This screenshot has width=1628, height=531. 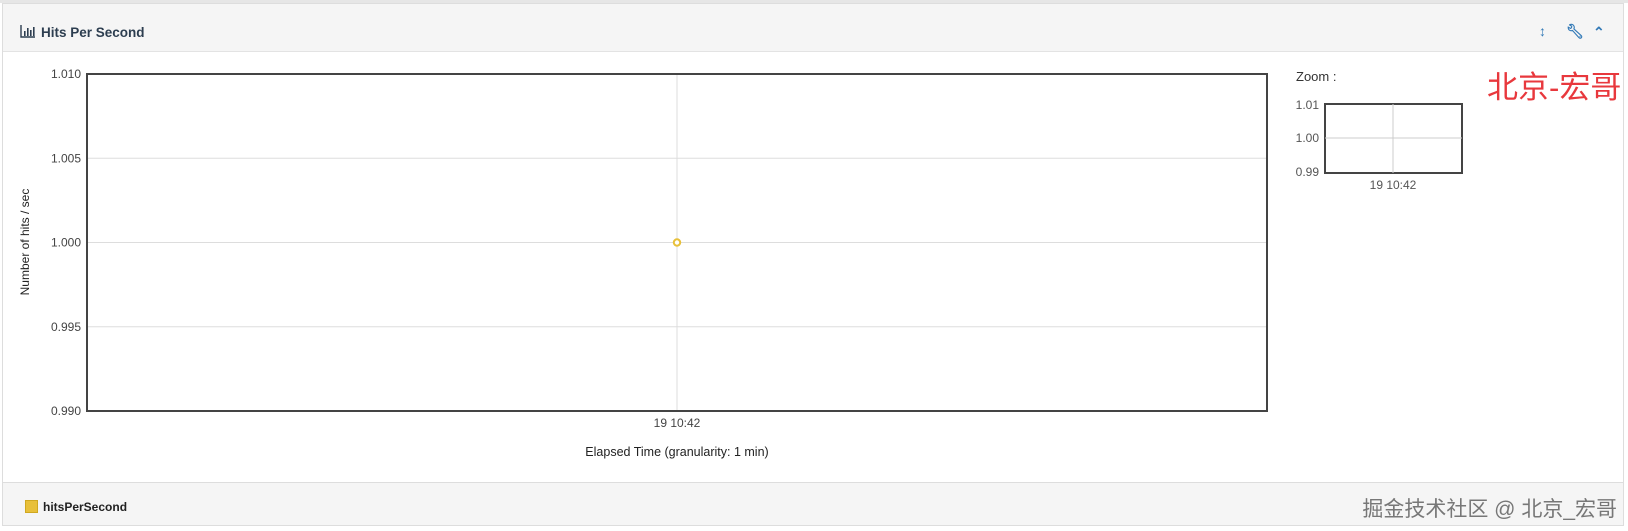 What do you see at coordinates (1542, 31) in the screenshot?
I see `resize-vertical-icon: ↕` at bounding box center [1542, 31].